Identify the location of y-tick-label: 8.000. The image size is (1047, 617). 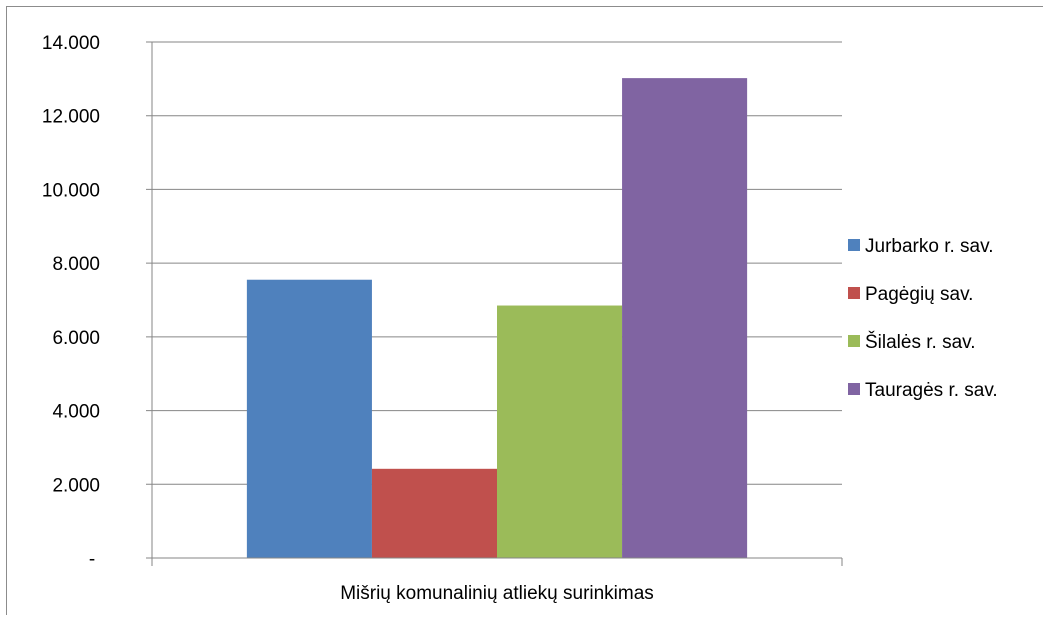
(76, 264).